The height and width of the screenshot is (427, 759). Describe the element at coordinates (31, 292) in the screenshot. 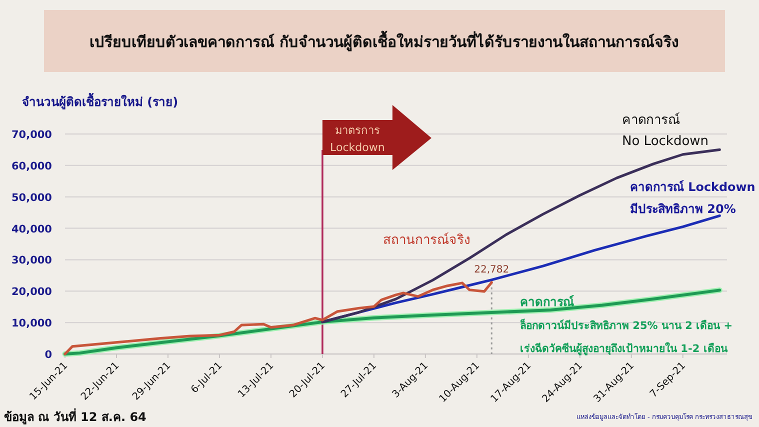

I see `y-tick-label: 20,000` at that location.